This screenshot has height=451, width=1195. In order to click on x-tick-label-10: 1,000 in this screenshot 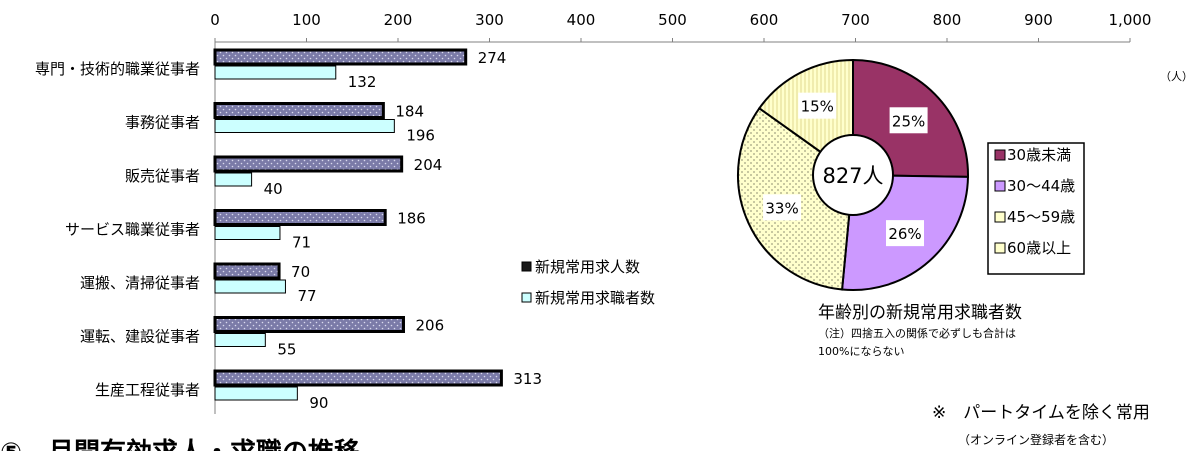, I will do `click(1130, 20)`.